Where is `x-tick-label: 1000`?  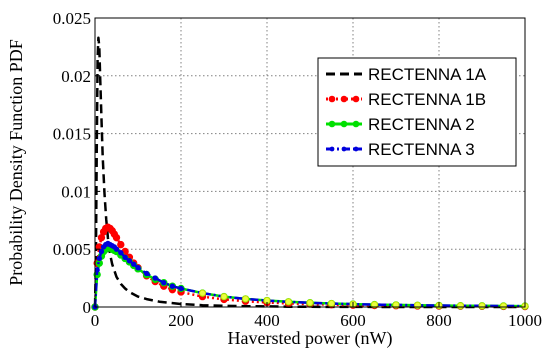 x-tick-label: 1000 is located at coordinates (525, 320).